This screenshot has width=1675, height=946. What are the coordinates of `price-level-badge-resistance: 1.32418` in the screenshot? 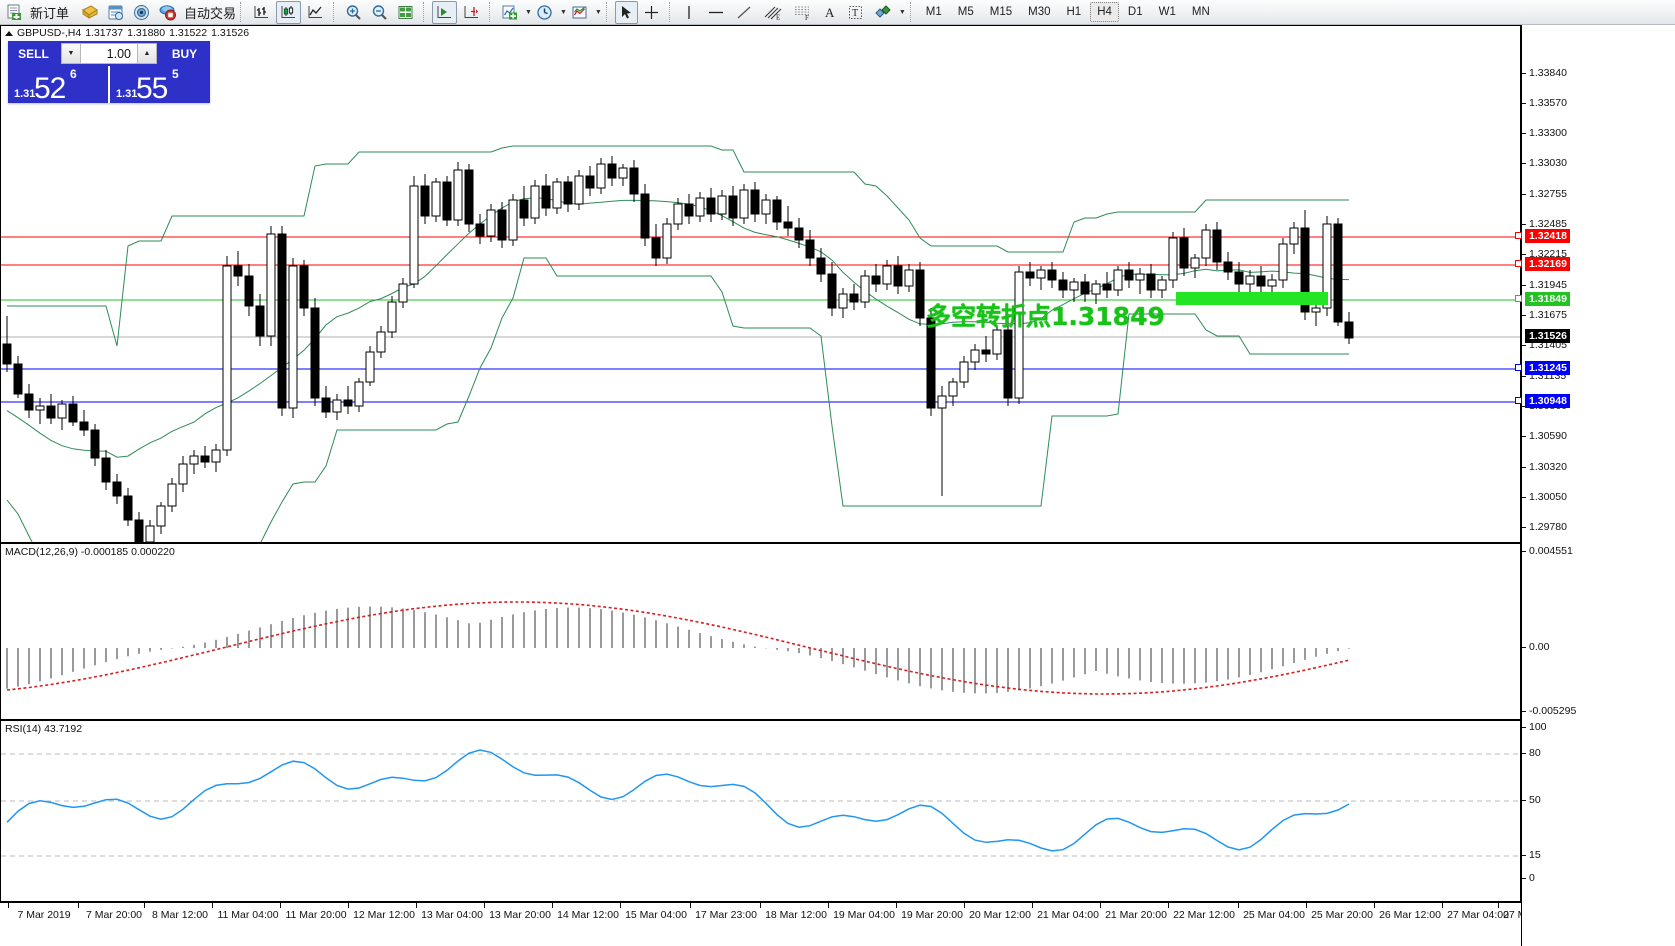 It's located at (1547, 236).